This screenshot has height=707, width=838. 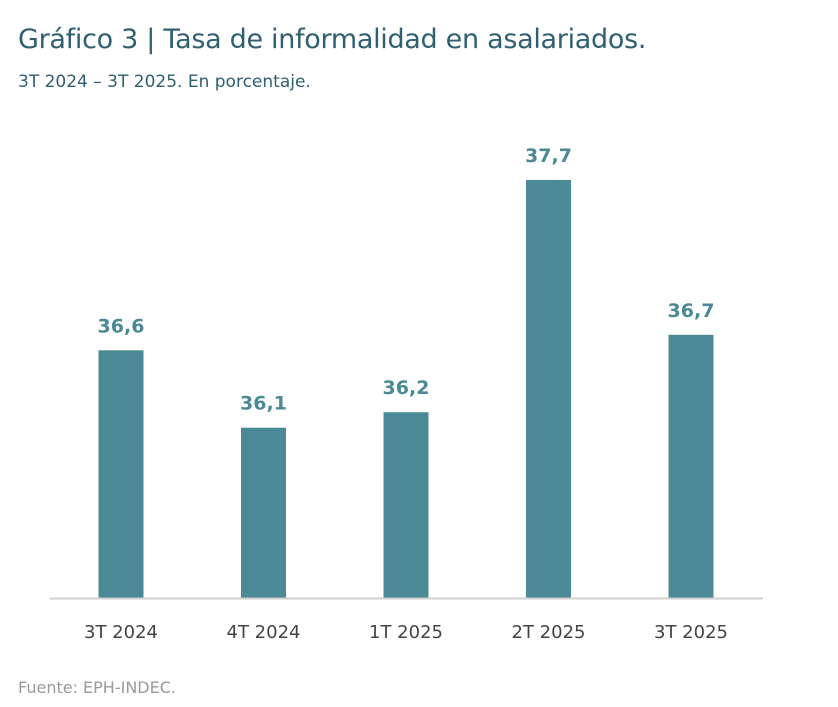 What do you see at coordinates (121, 326) in the screenshot?
I see `data-label: 36,6` at bounding box center [121, 326].